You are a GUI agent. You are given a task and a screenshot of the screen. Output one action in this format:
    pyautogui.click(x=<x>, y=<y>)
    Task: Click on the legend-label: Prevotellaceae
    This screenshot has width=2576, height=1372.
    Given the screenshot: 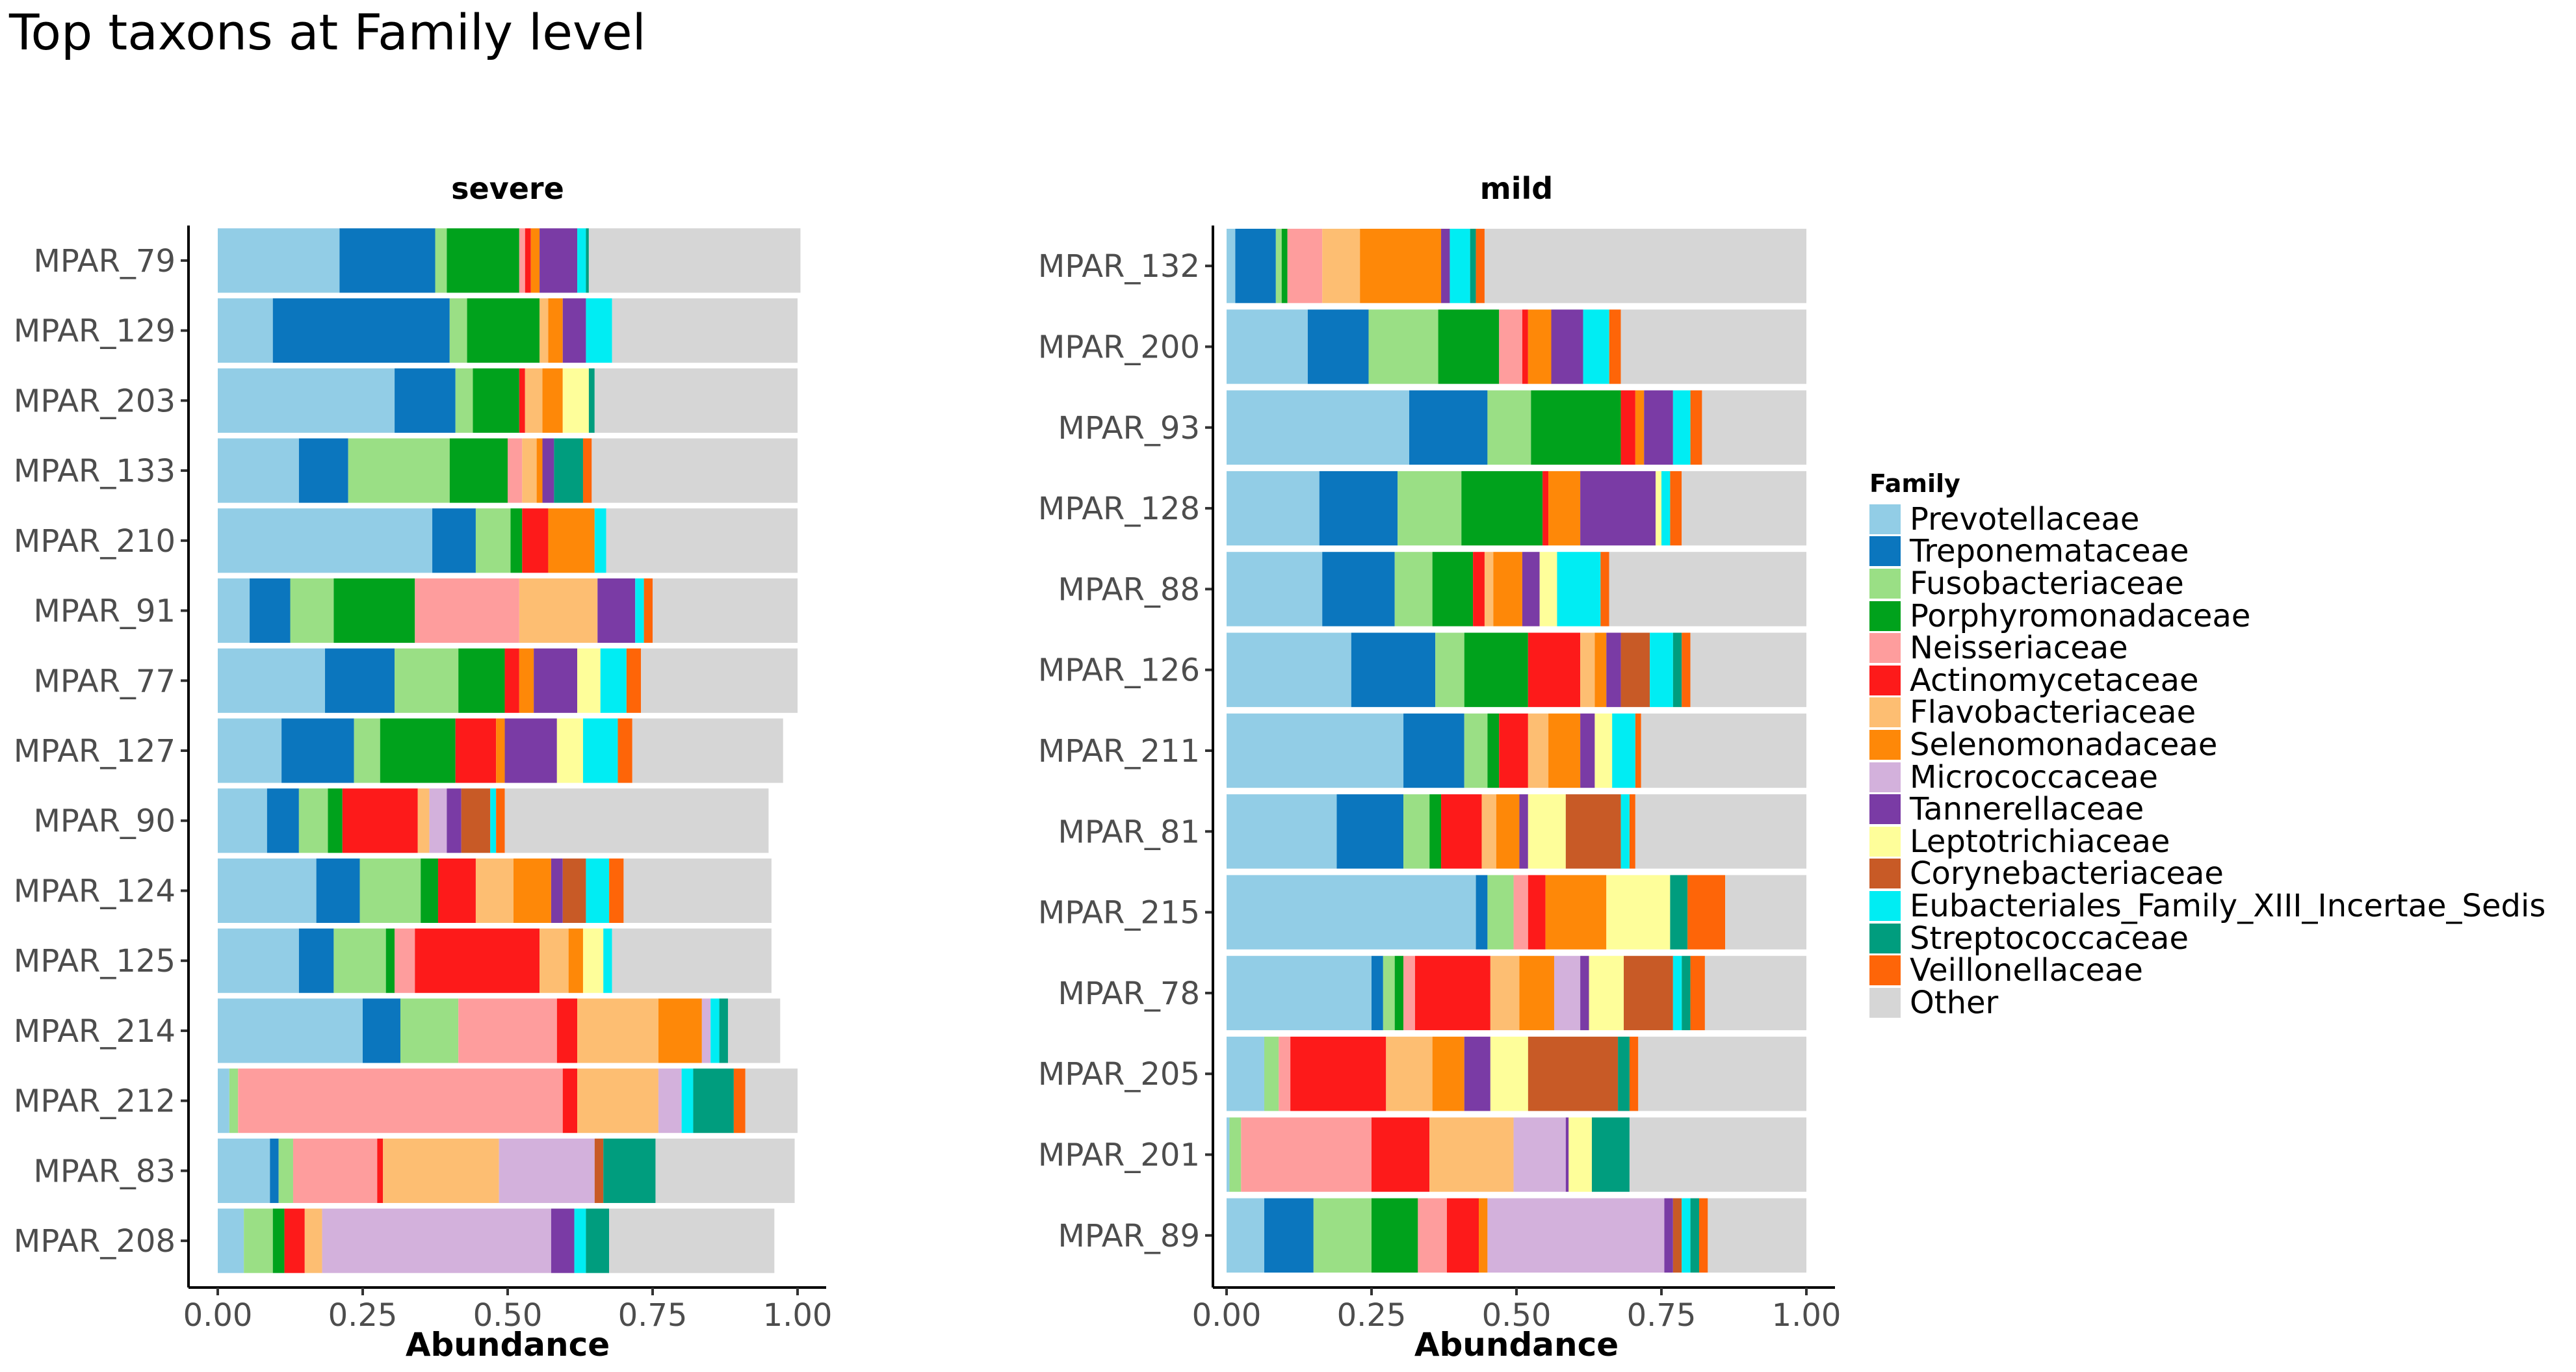 What is the action you would take?
    pyautogui.click(x=2025, y=518)
    